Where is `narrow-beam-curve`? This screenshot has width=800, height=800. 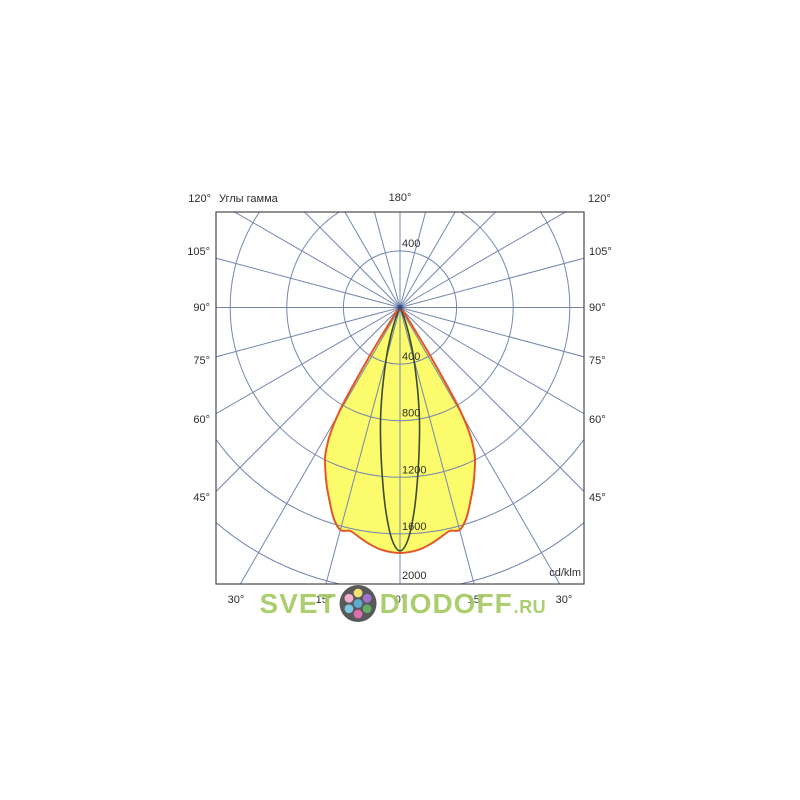
narrow-beam-curve is located at coordinates (400, 429).